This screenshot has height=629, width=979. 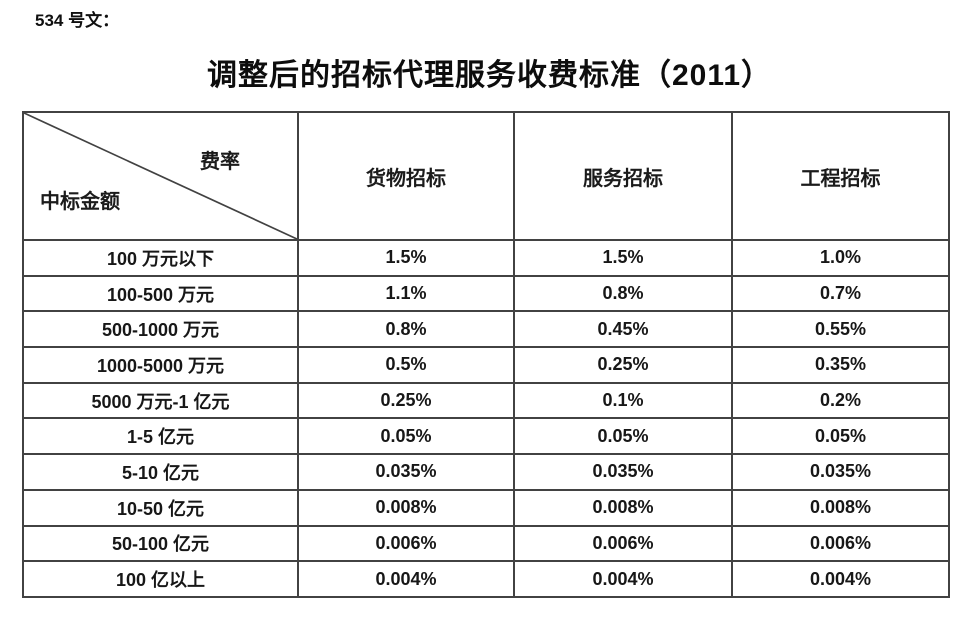 I want to click on fee-value: 0.55%, so click(x=840, y=329).